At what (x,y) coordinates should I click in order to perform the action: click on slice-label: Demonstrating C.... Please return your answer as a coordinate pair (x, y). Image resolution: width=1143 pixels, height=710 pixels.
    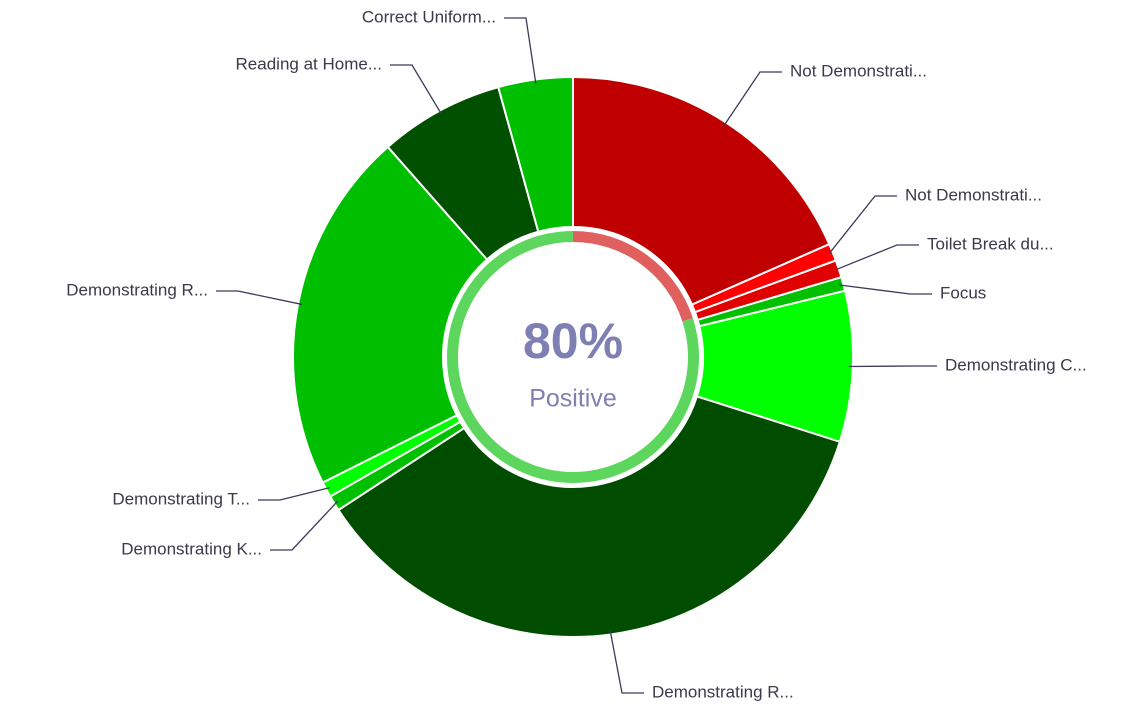
    Looking at the image, I should click on (1016, 364).